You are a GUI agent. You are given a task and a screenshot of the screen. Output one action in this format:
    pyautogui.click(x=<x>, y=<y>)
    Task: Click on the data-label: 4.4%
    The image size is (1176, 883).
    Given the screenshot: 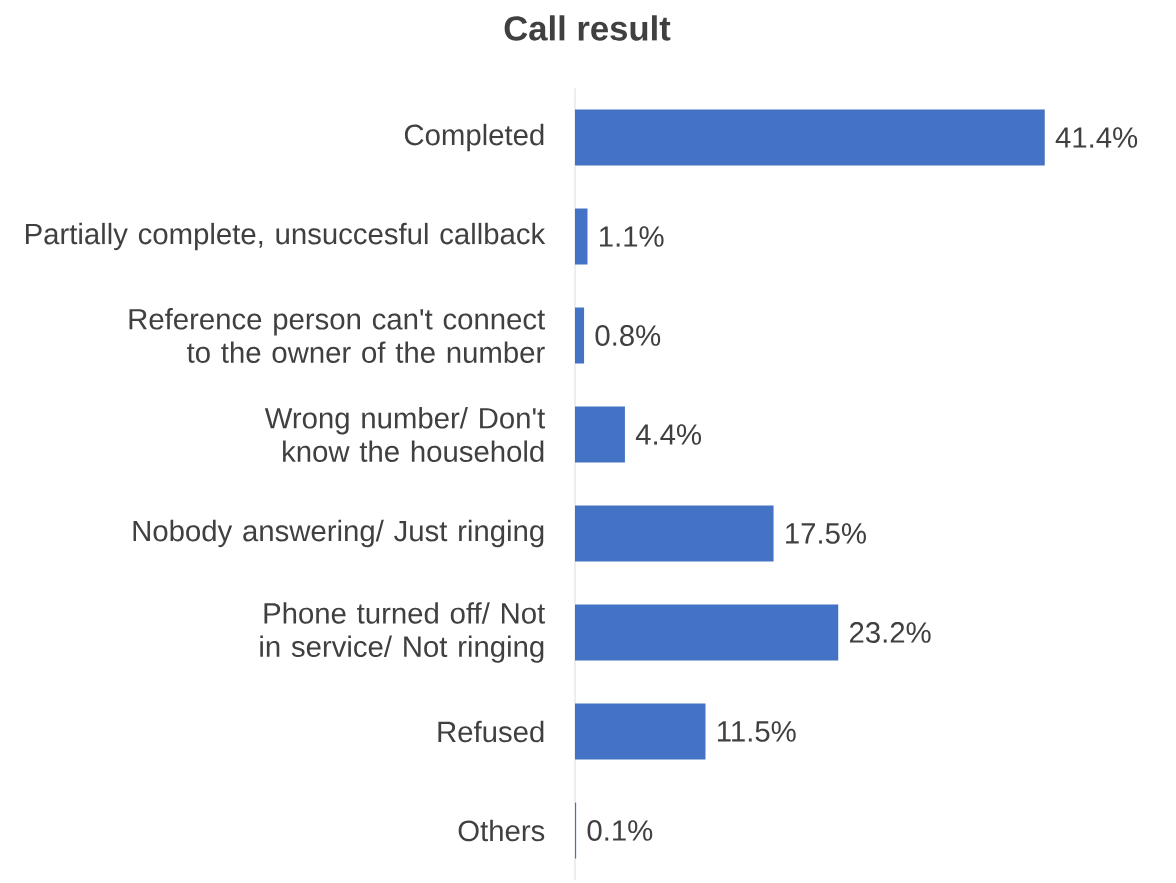 What is the action you would take?
    pyautogui.click(x=668, y=434)
    